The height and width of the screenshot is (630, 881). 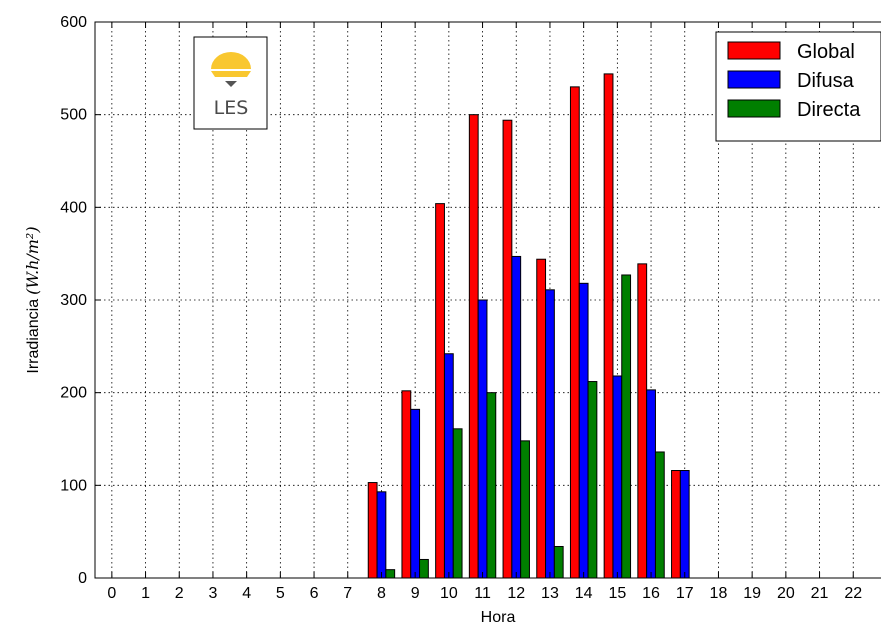 I want to click on sun-icon, so click(x=231, y=69).